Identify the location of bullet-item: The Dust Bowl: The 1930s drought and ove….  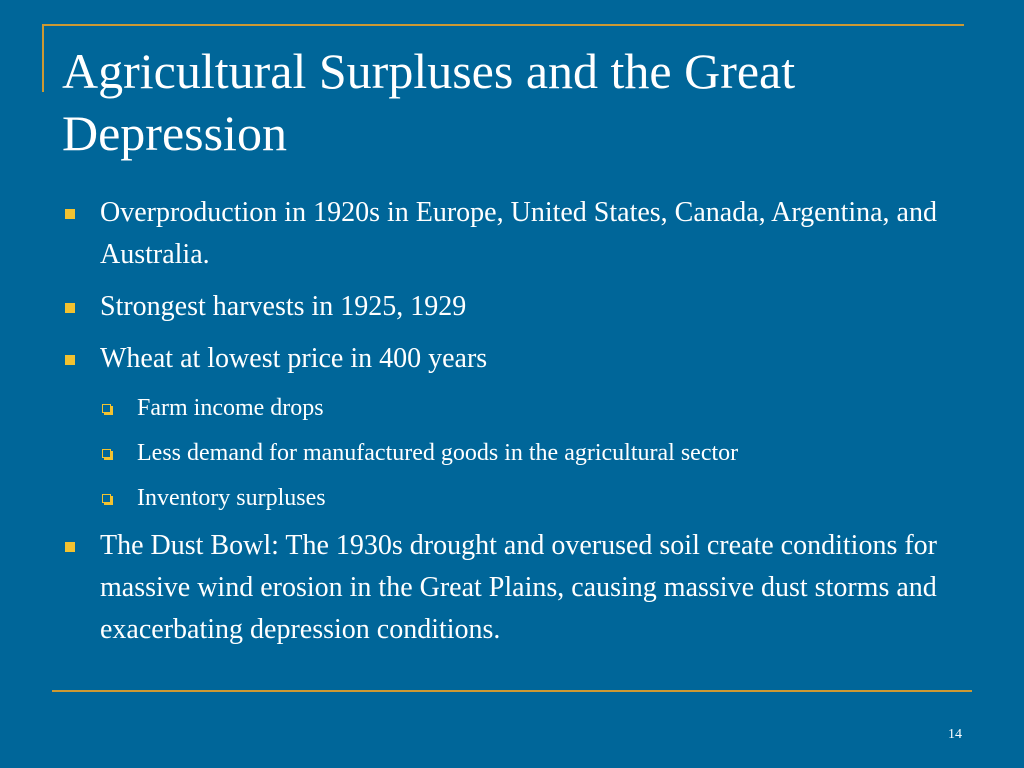
(515, 588).